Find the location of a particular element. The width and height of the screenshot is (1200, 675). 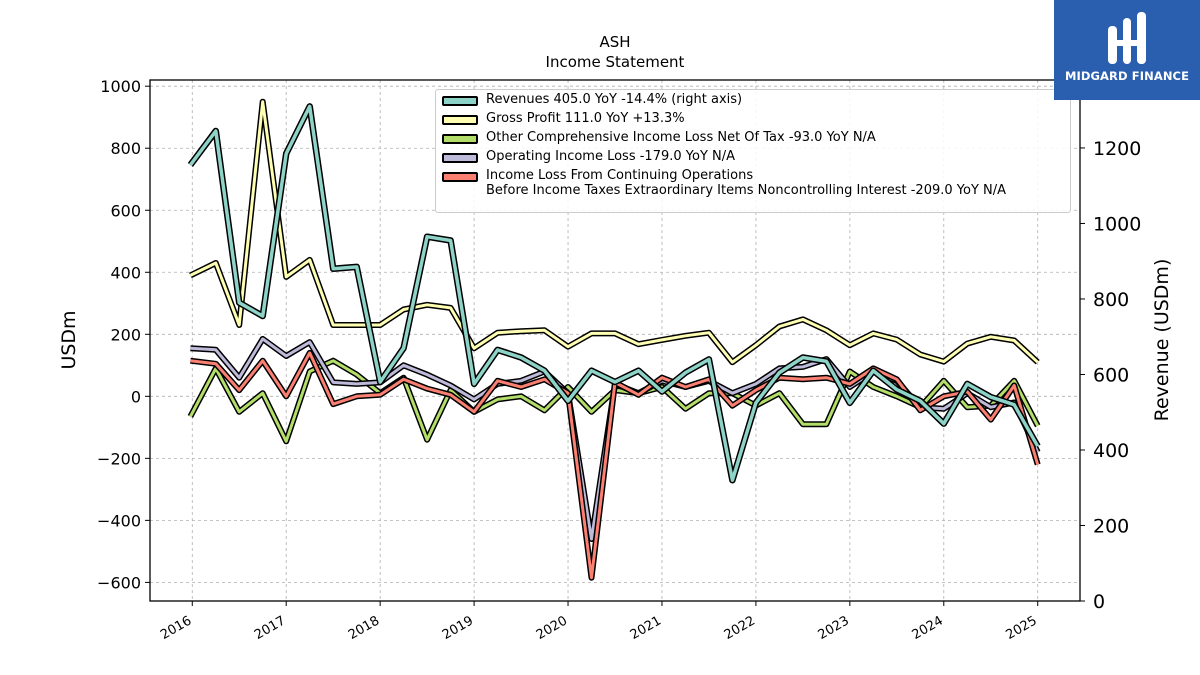

y-tick-label: −600 is located at coordinates (119, 582).